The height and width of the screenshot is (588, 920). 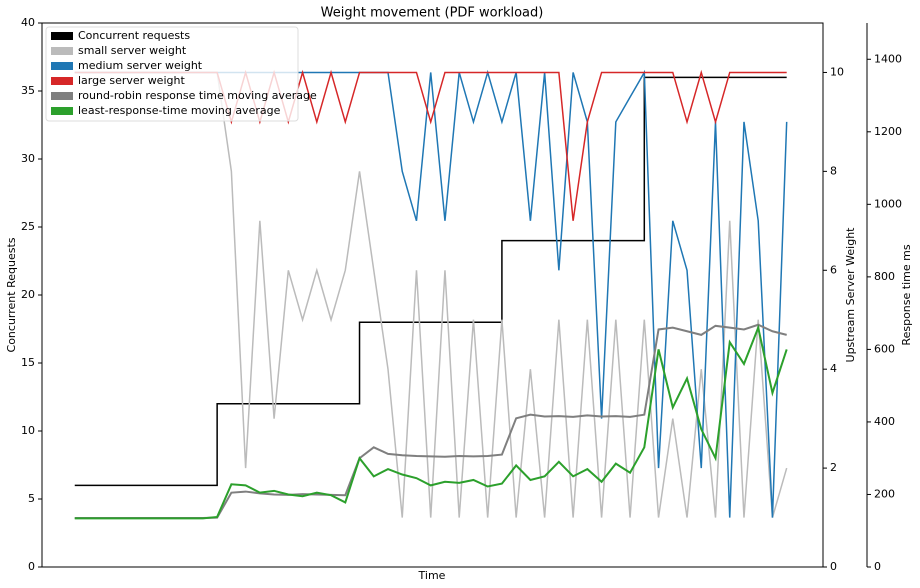 What do you see at coordinates (31, 498) in the screenshot?
I see `y-tick-label: 5` at bounding box center [31, 498].